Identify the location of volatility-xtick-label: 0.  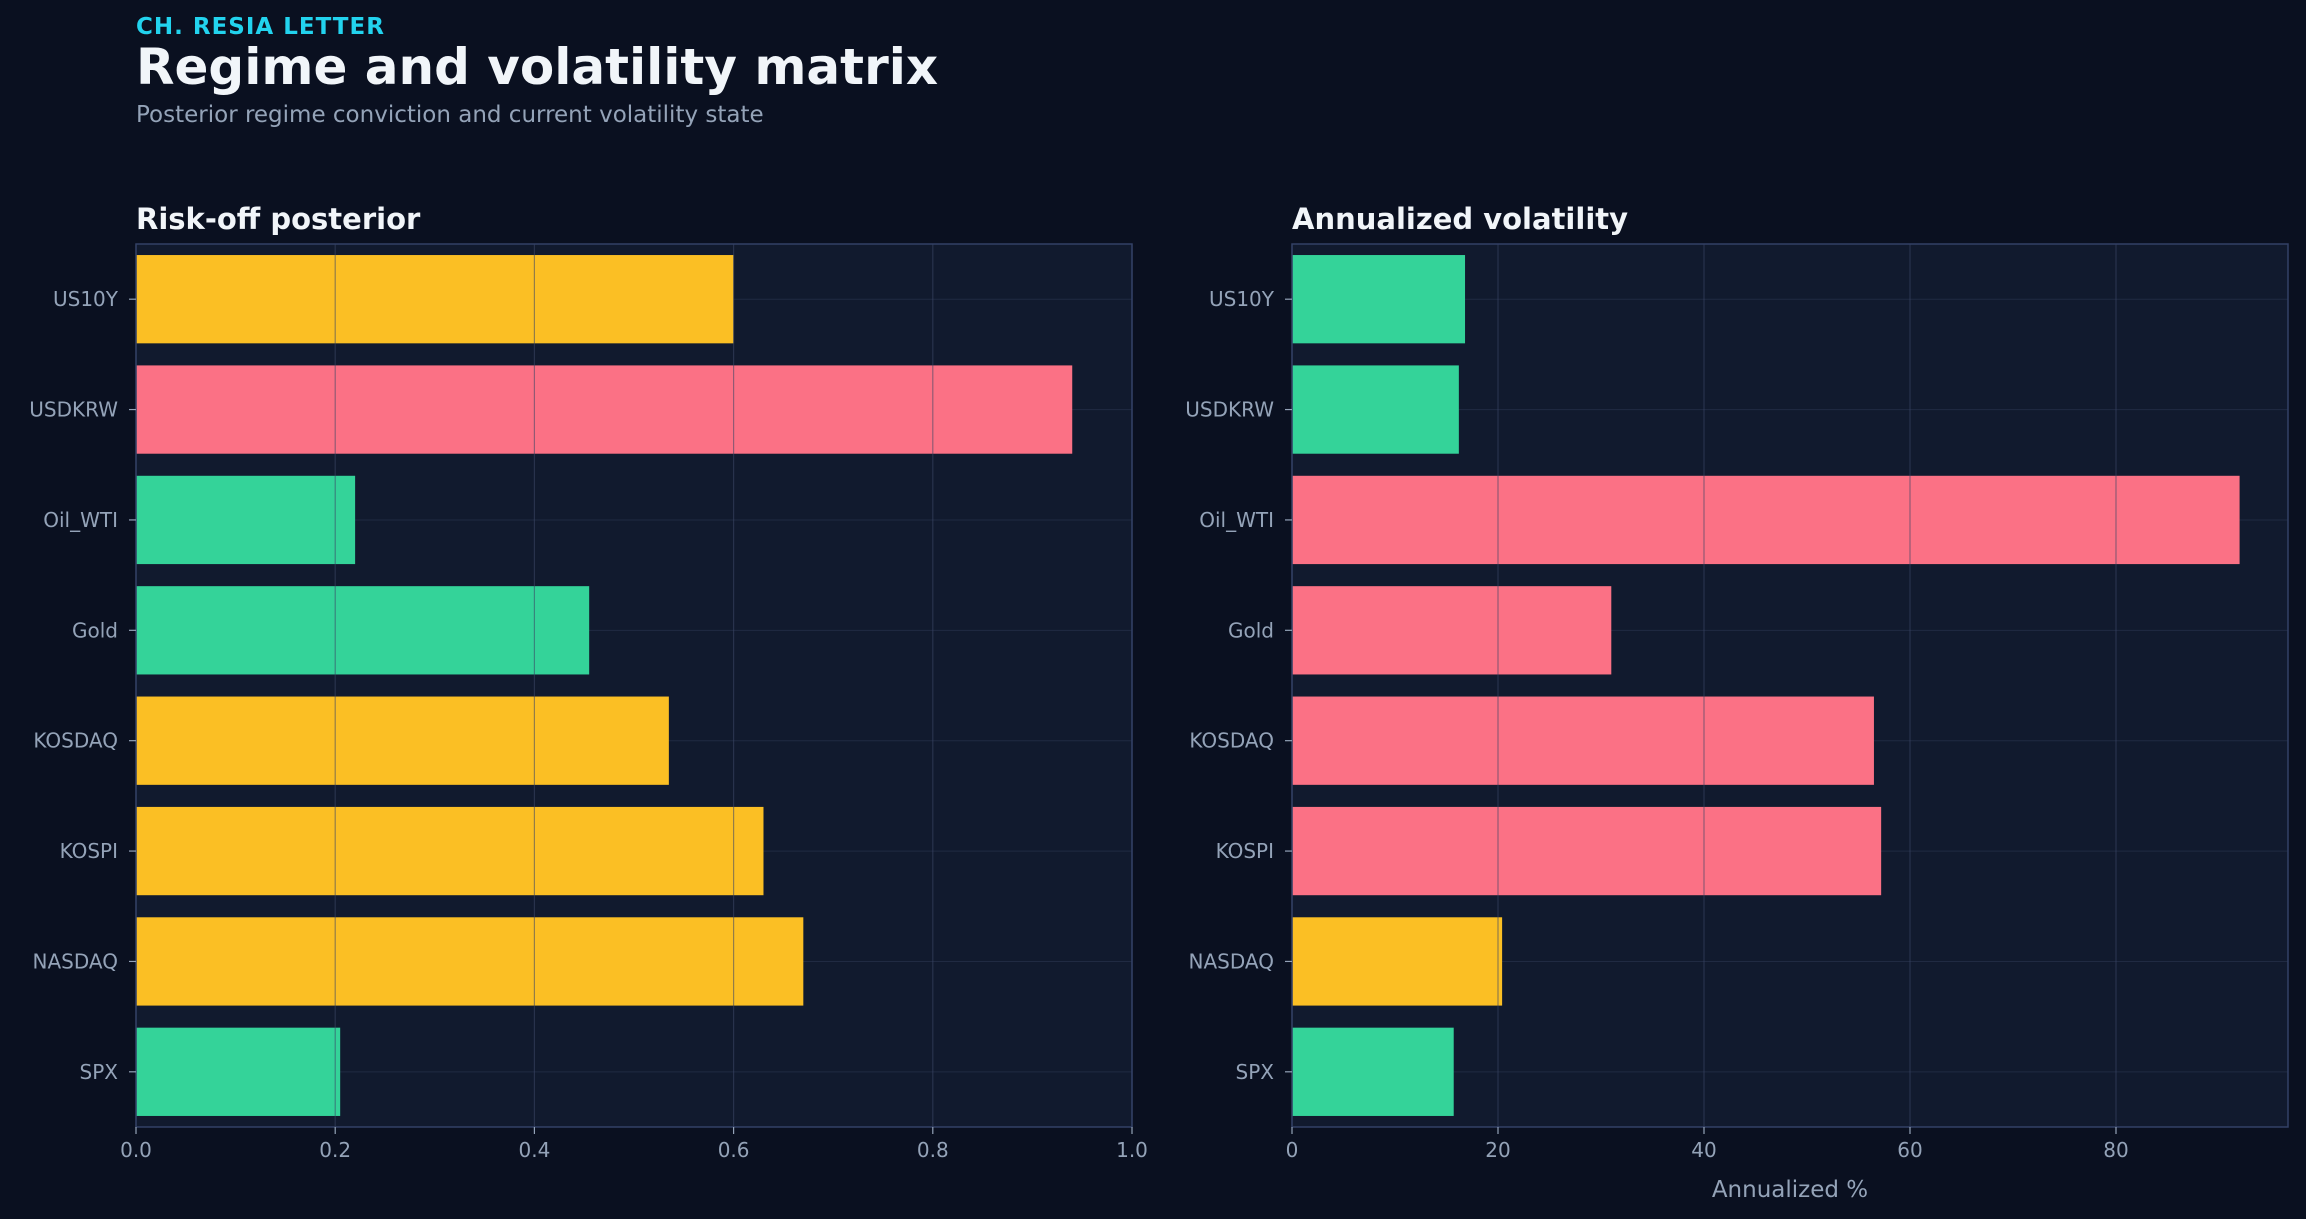
(1292, 1150).